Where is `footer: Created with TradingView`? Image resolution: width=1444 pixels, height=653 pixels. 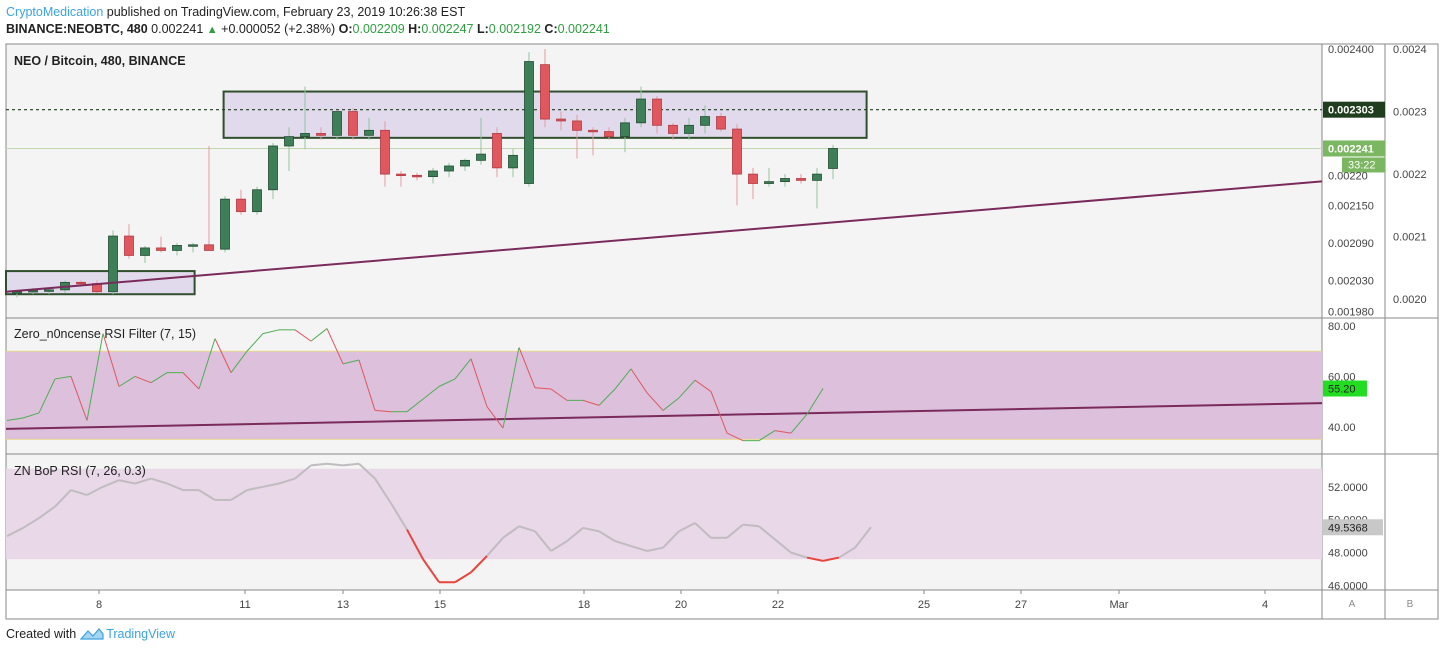
footer: Created with TradingView is located at coordinates (90, 634).